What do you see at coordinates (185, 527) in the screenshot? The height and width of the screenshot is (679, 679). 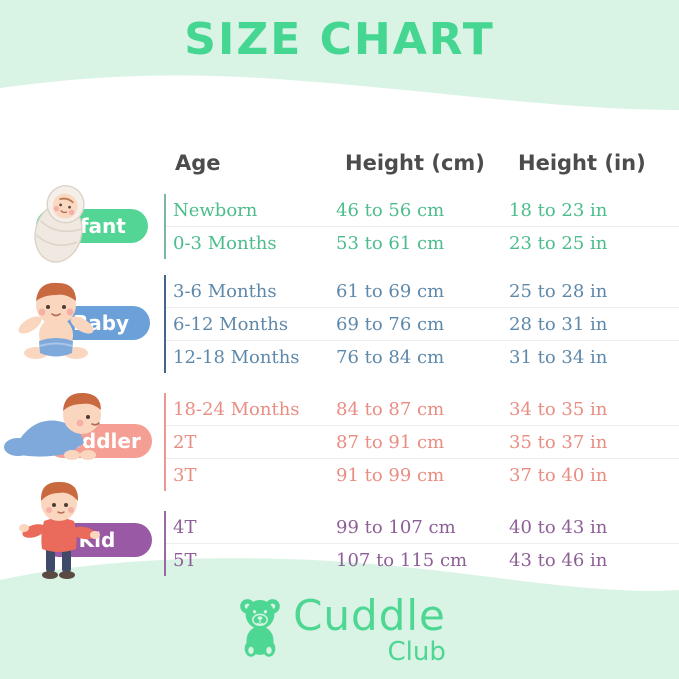 I see `age-cell: 4T` at bounding box center [185, 527].